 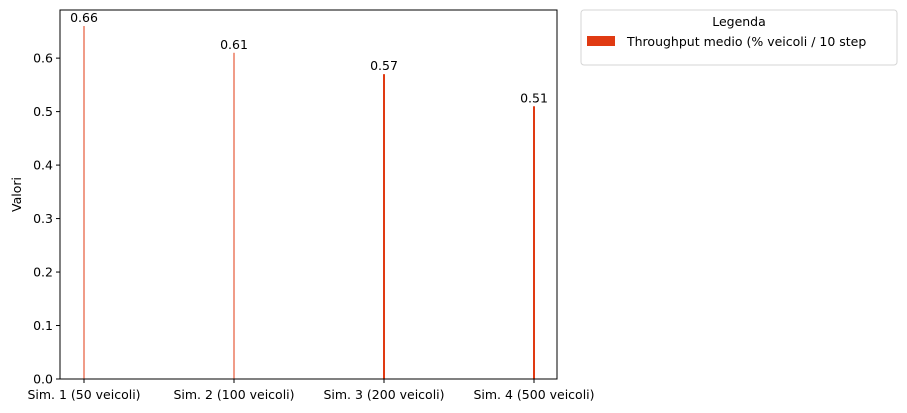 I want to click on x-tick-label: Sim. 3 (200 veicoli), so click(x=383, y=394).